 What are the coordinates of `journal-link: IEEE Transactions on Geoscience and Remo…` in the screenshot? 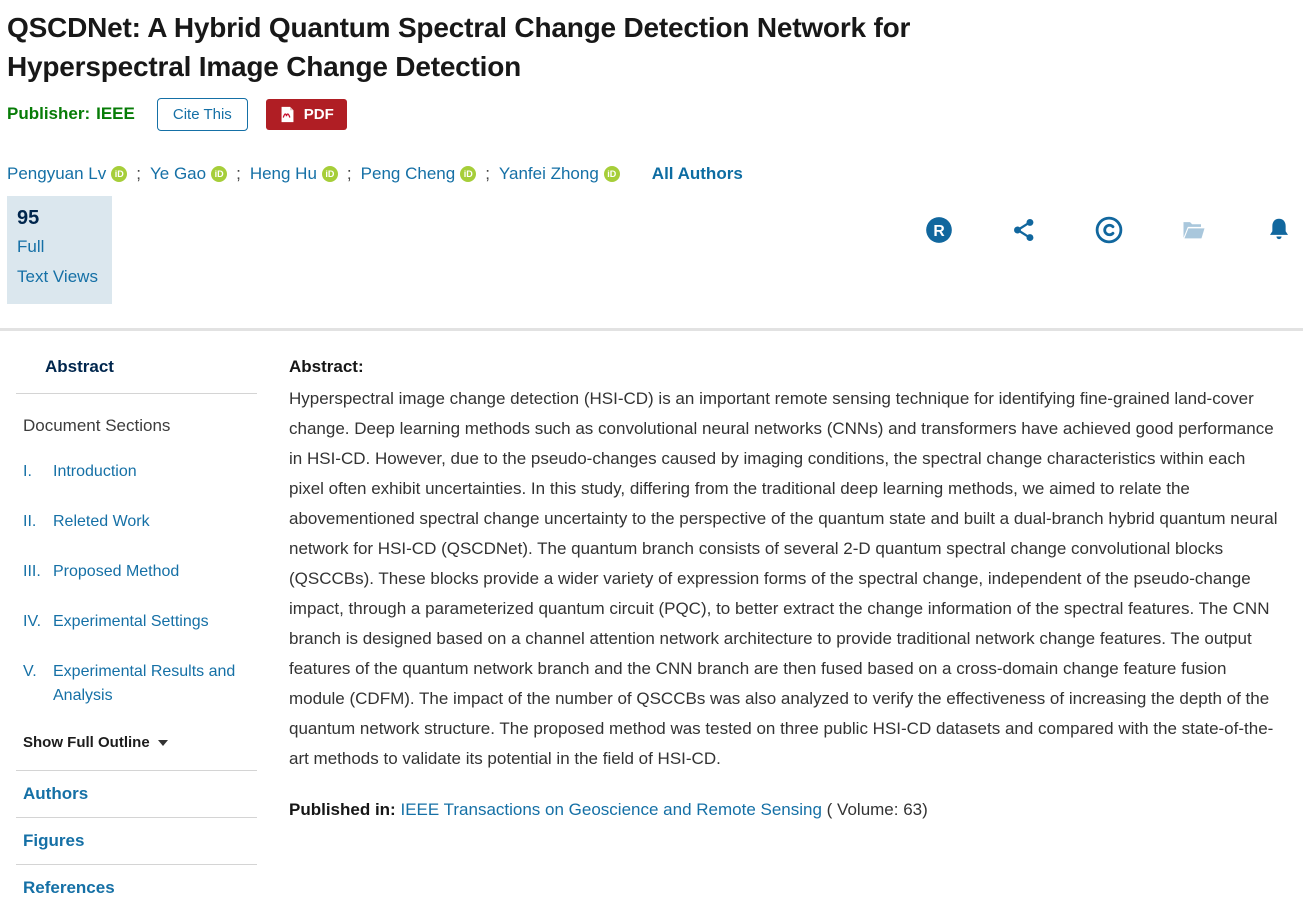 It's located at (611, 809).